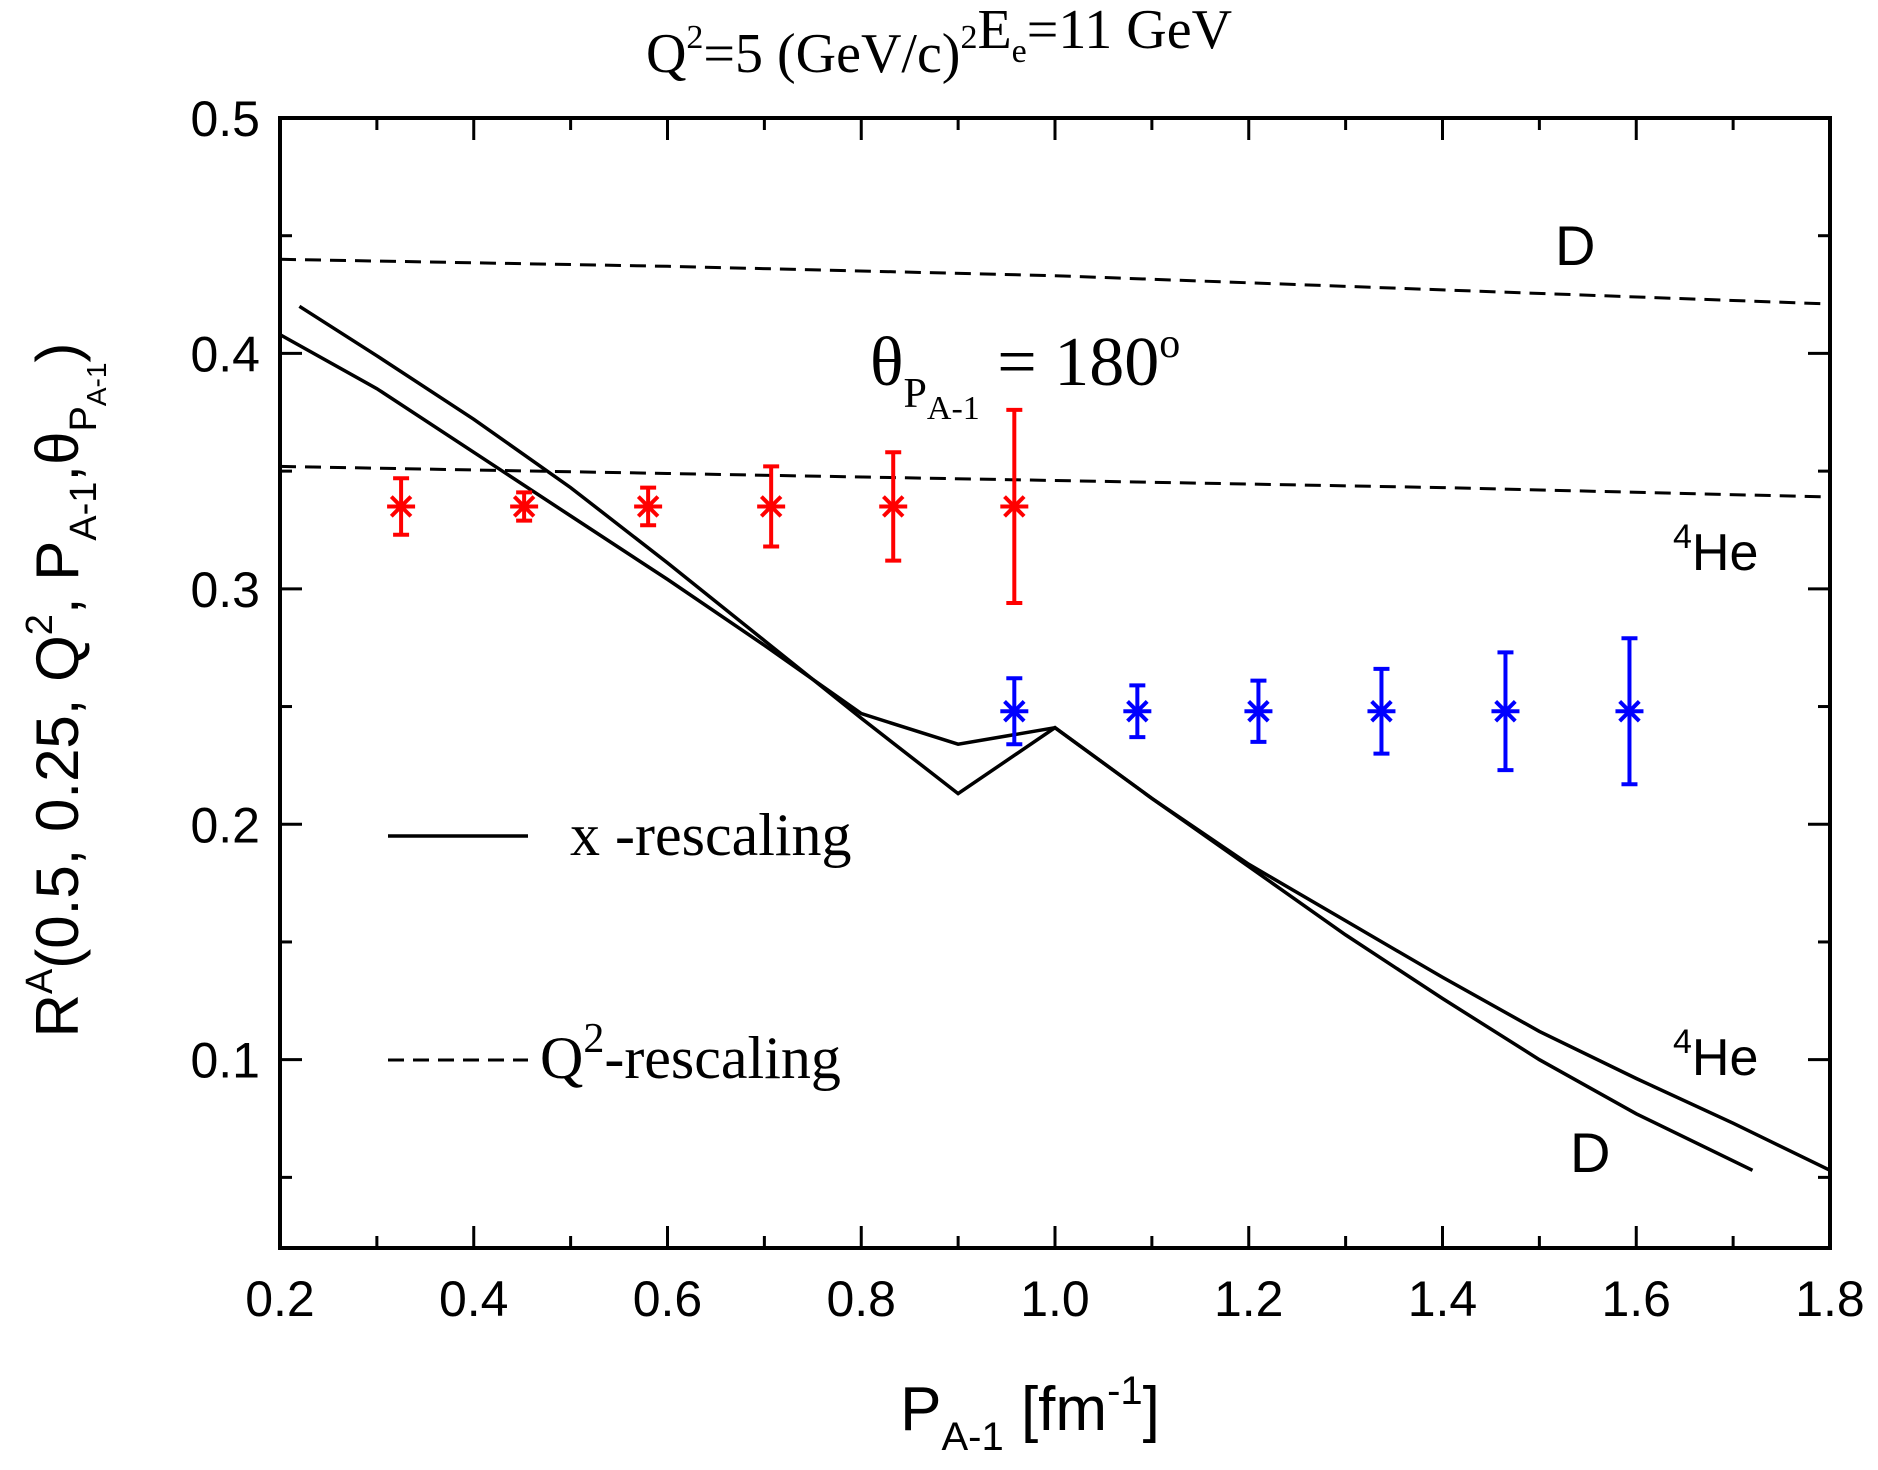 This screenshot has width=1878, height=1470. I want to click on angle-subsub: A-1, so click(953, 408).